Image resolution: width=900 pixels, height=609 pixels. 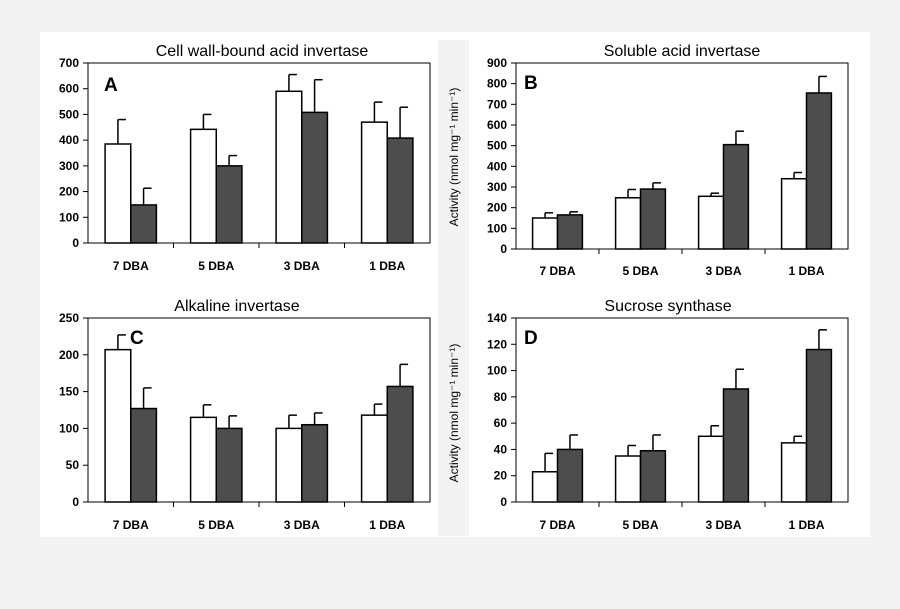 I want to click on y-tick-label-D-0: 0, so click(x=503, y=502).